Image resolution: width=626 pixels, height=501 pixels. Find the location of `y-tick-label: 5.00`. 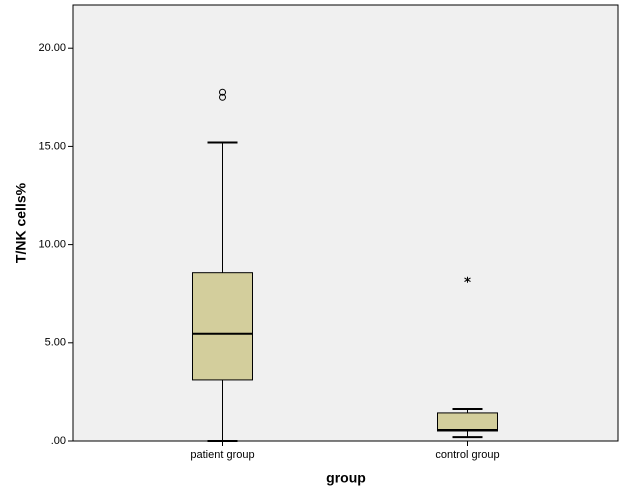

y-tick-label: 5.00 is located at coordinates (55, 343).